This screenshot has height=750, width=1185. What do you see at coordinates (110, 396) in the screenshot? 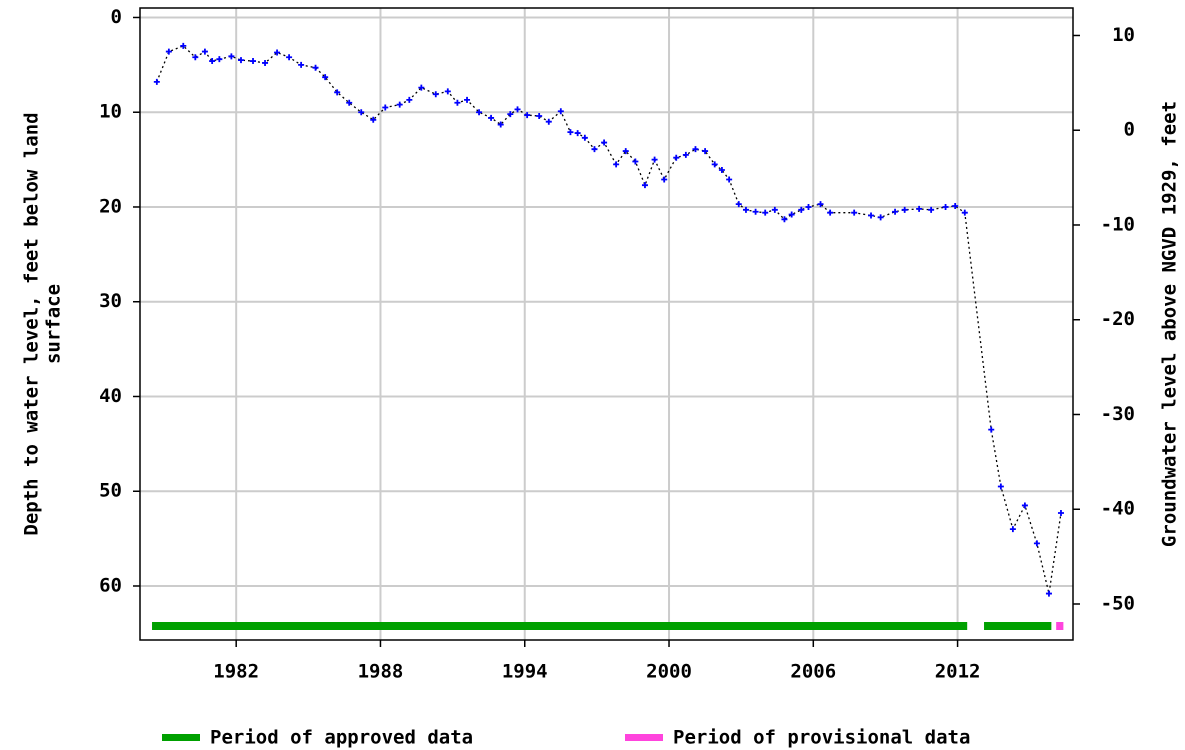
I see `y-tick-label: 40` at bounding box center [110, 396].